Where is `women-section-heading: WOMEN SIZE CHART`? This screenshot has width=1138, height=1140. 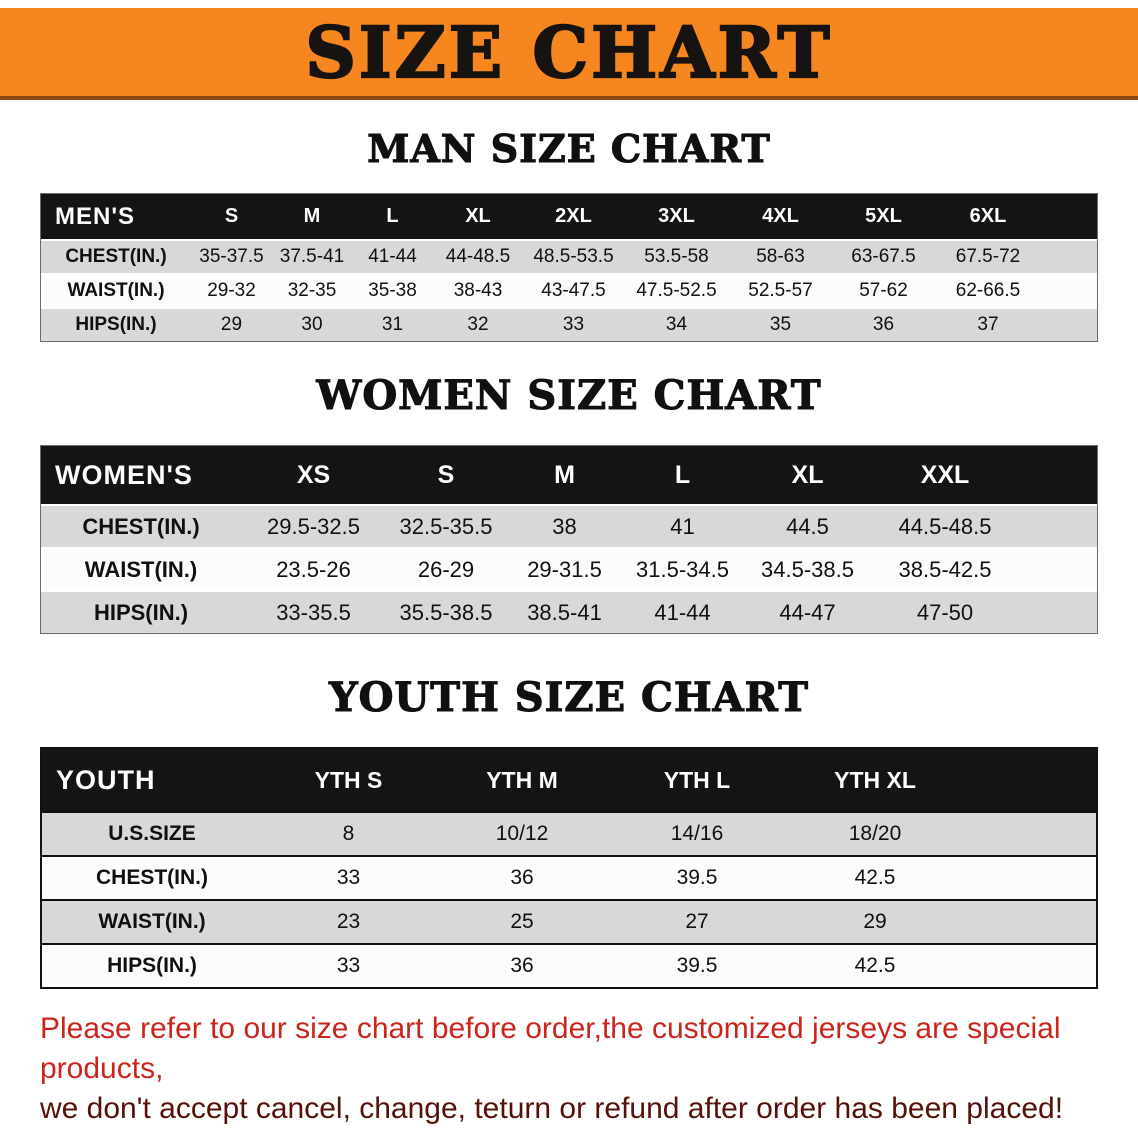 women-section-heading: WOMEN SIZE CHART is located at coordinates (569, 395).